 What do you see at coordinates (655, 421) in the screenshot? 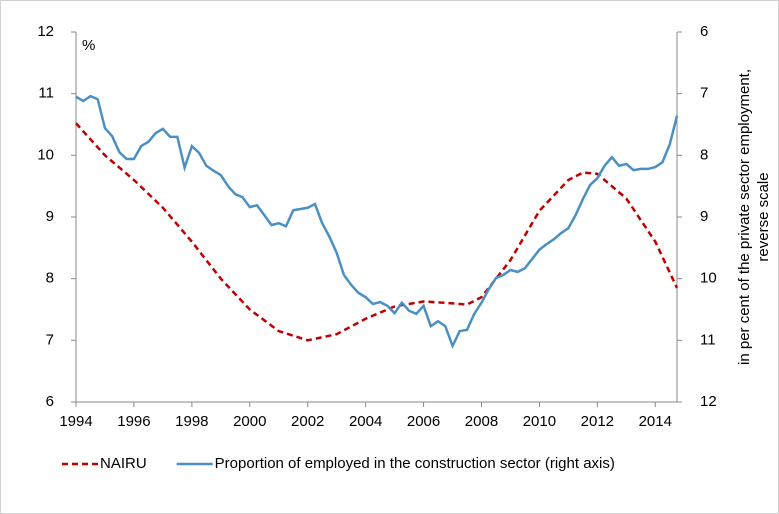
I see `x-tick-label: 2014` at bounding box center [655, 421].